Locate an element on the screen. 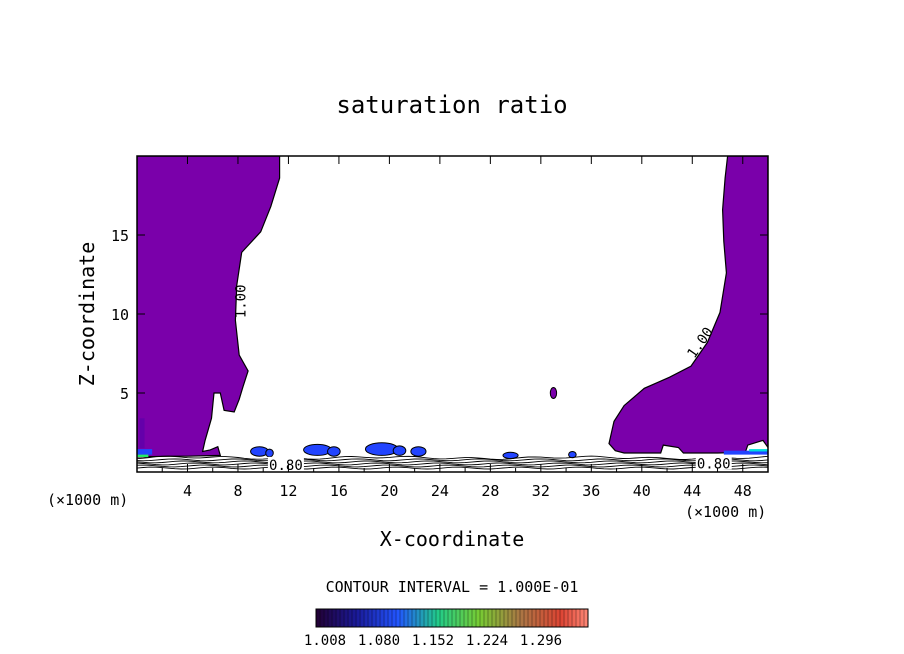 This screenshot has width=904, height=654. x-tick-label: 32 is located at coordinates (541, 491).